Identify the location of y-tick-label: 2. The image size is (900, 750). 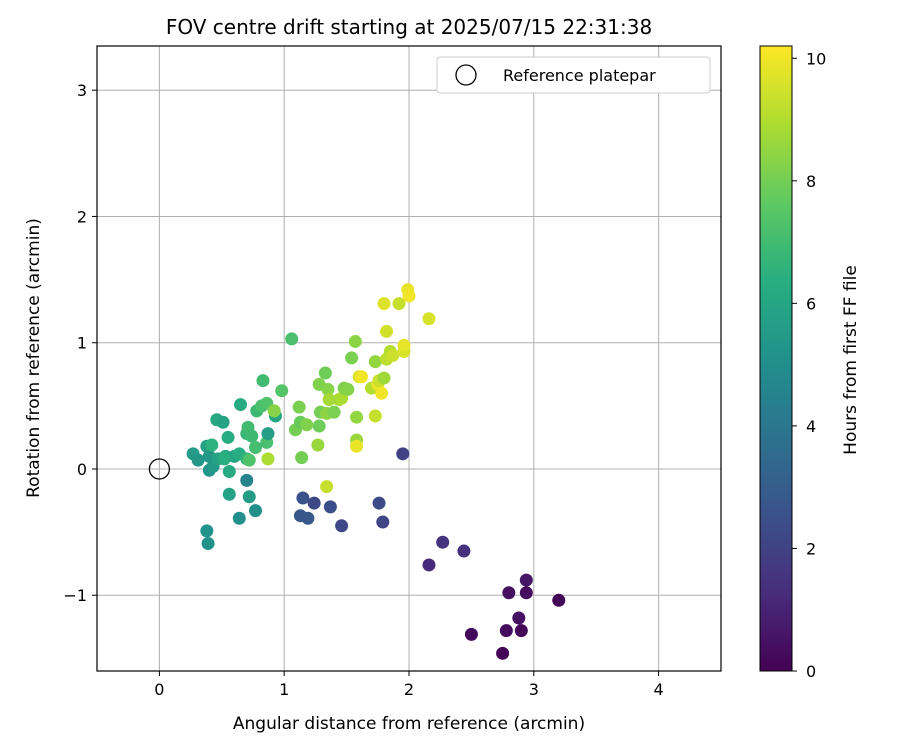
(82, 216).